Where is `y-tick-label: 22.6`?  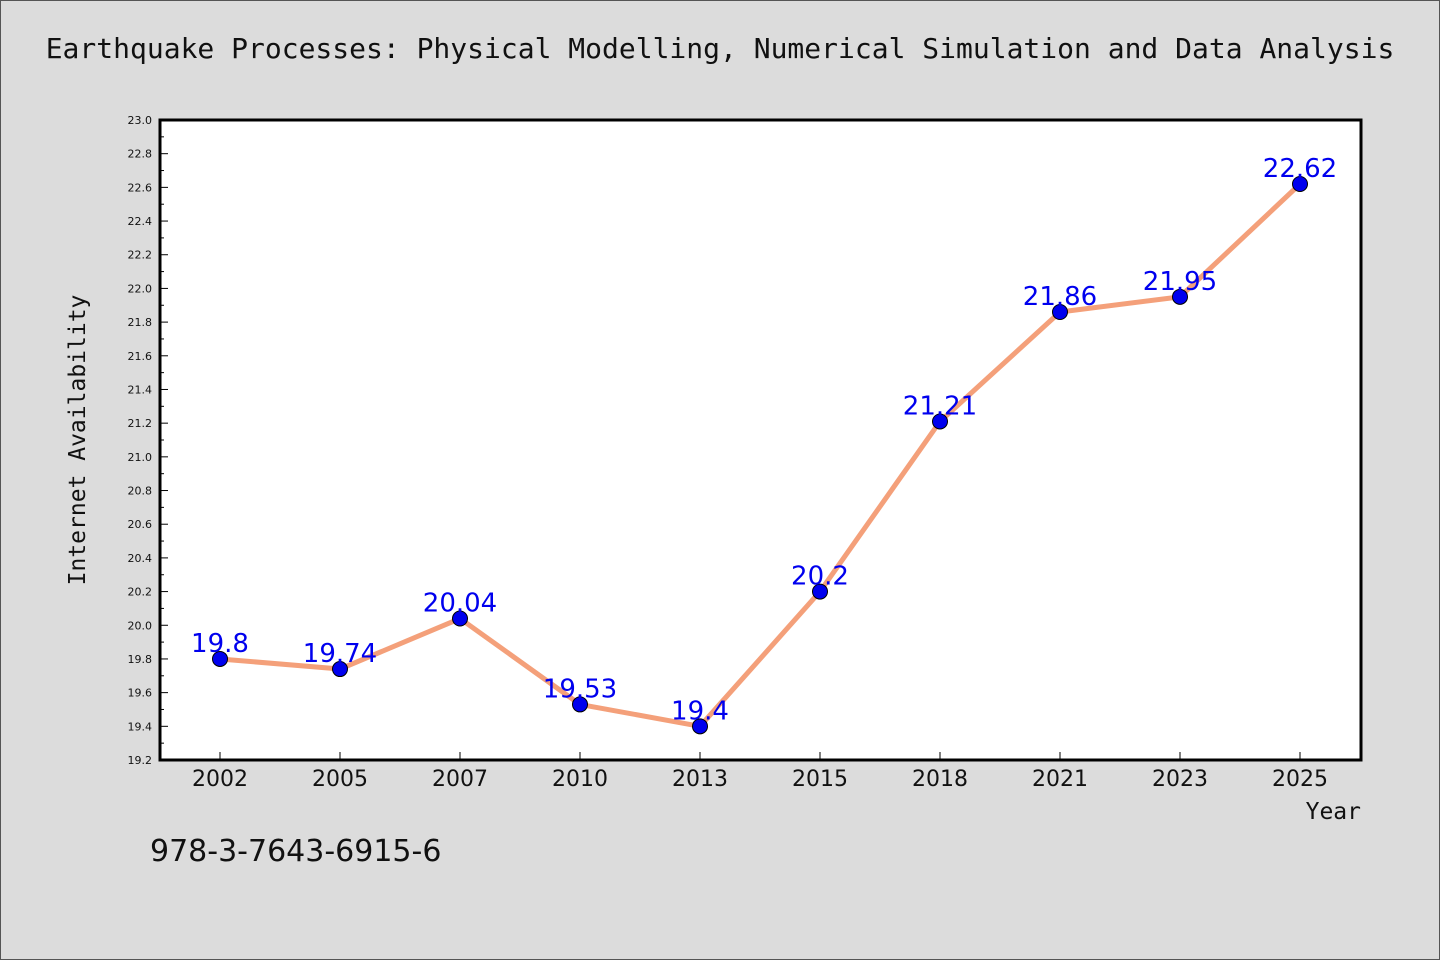
y-tick-label: 22.6 is located at coordinates (140, 187).